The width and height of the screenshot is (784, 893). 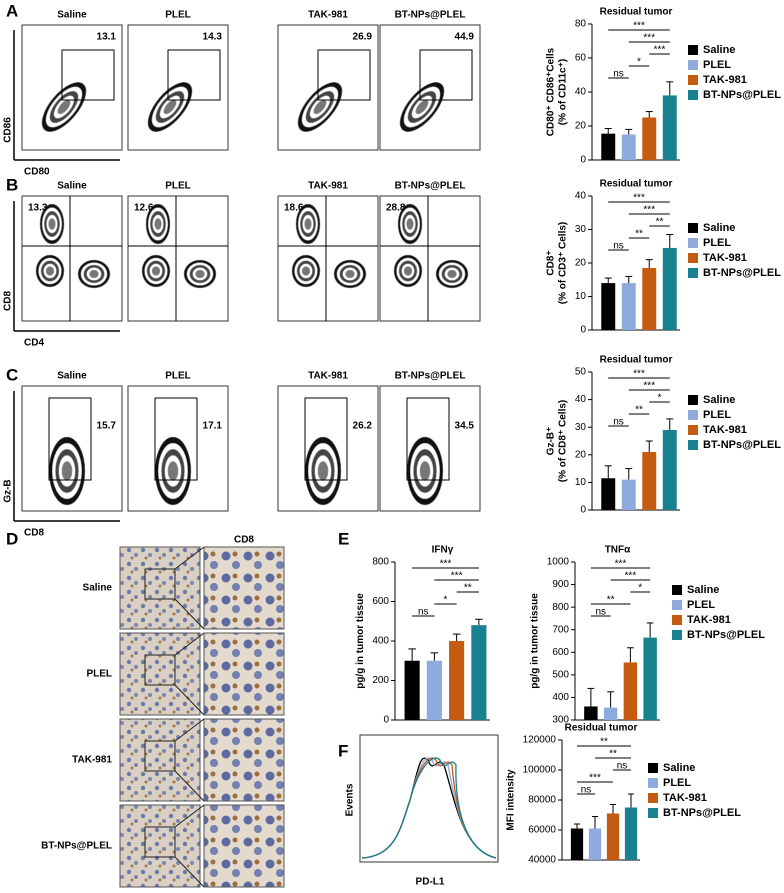 What do you see at coordinates (363, 426) in the screenshot?
I see `gate-percent: 26.2` at bounding box center [363, 426].